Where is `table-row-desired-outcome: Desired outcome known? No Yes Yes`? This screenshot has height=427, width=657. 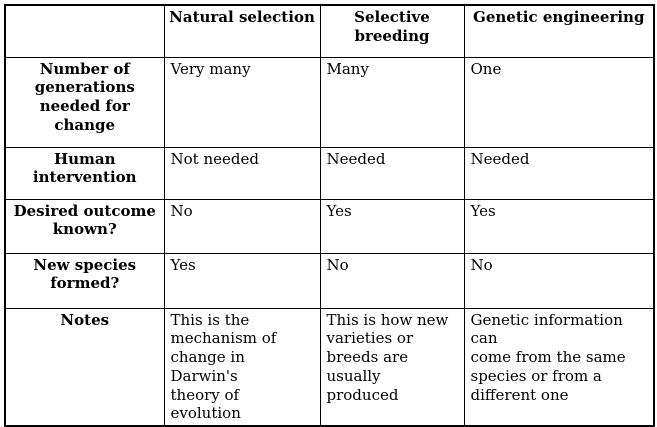
table-row-desired-outcome: Desired outcome known? No Yes Yes is located at coordinates (329, 226).